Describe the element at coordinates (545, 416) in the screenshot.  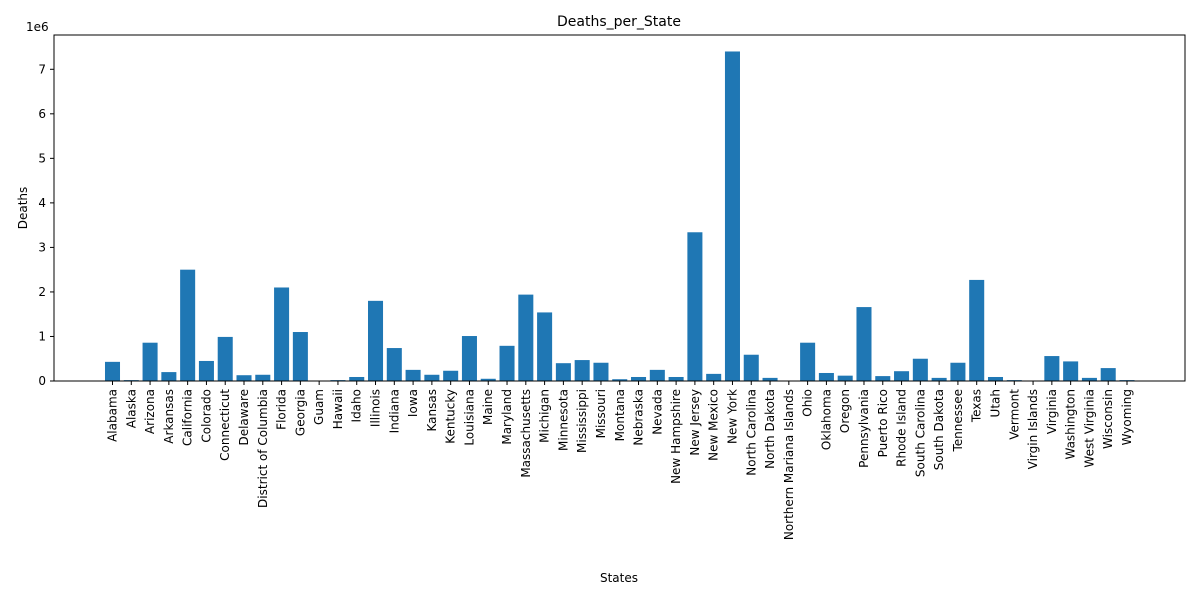
I see `x-tick-label: Michigan` at that location.